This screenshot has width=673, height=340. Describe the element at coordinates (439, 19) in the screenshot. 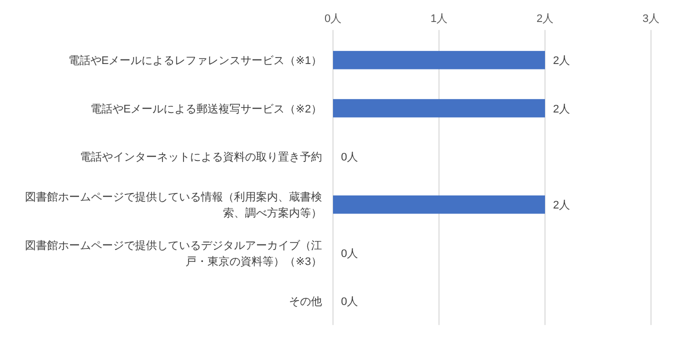

I see `x-tick-label: 1人` at that location.